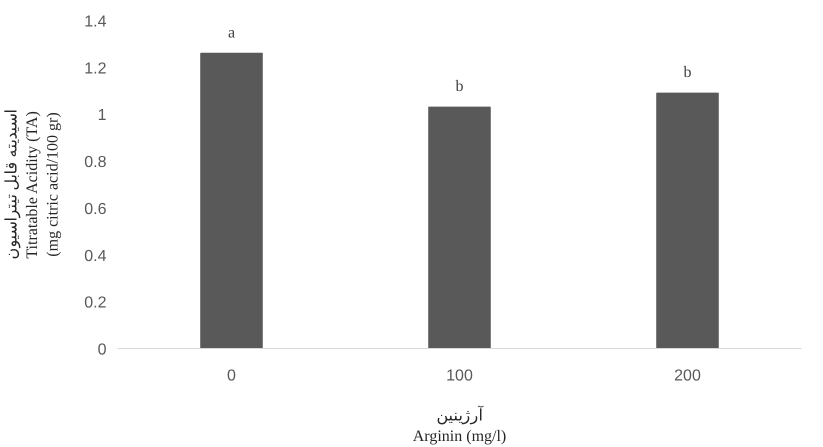 The height and width of the screenshot is (447, 823). Describe the element at coordinates (95, 22) in the screenshot. I see `y-tick-label: 1.4` at that location.